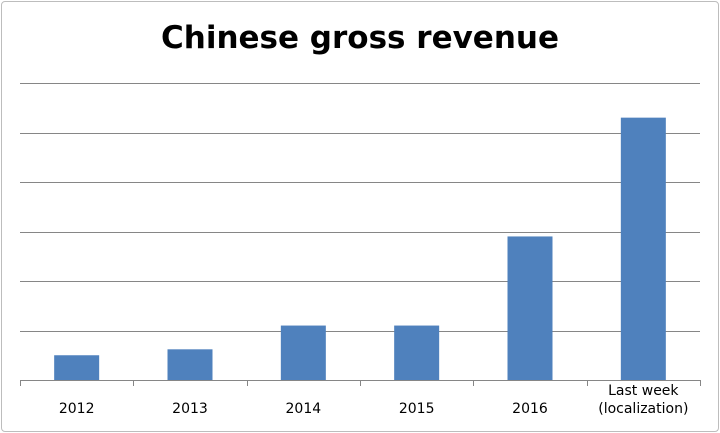  I want to click on x-tick-label: Last week (localization), so click(643, 400).